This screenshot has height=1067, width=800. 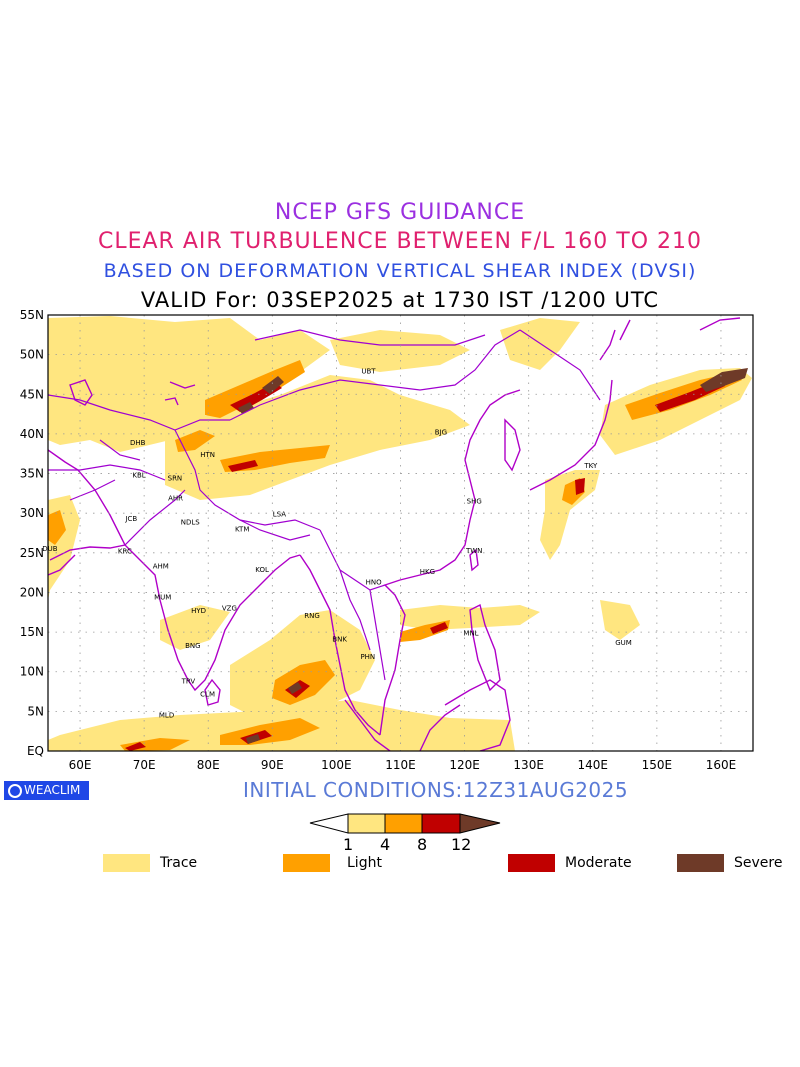 What do you see at coordinates (464, 765) in the screenshot?
I see `lon-label: 120E` at bounding box center [464, 765].